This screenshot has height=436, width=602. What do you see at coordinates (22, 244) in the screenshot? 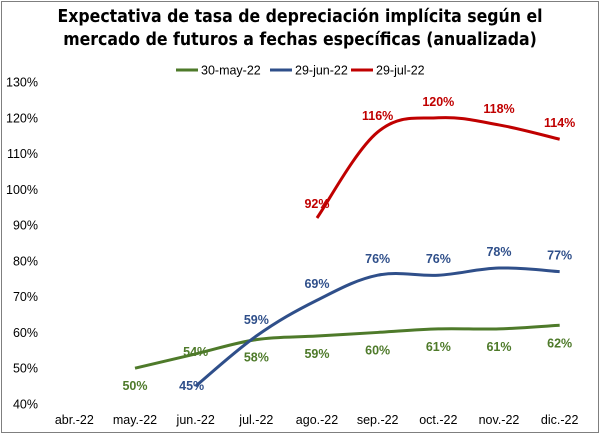
I see `y-axis-tick-labels: 40% 50% 60% 70% 80% 90% 100% 110% 120% 130%` at bounding box center [22, 244].